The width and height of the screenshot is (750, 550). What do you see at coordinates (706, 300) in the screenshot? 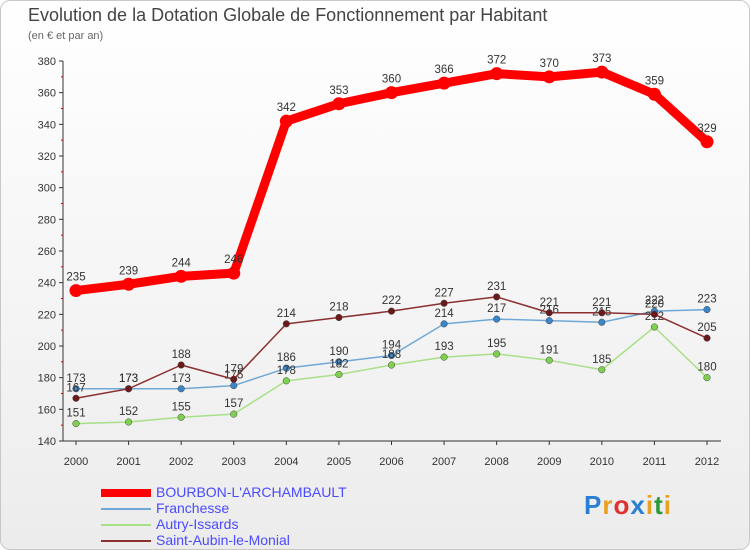
I see `data-label-franchesse: 223` at bounding box center [706, 300].